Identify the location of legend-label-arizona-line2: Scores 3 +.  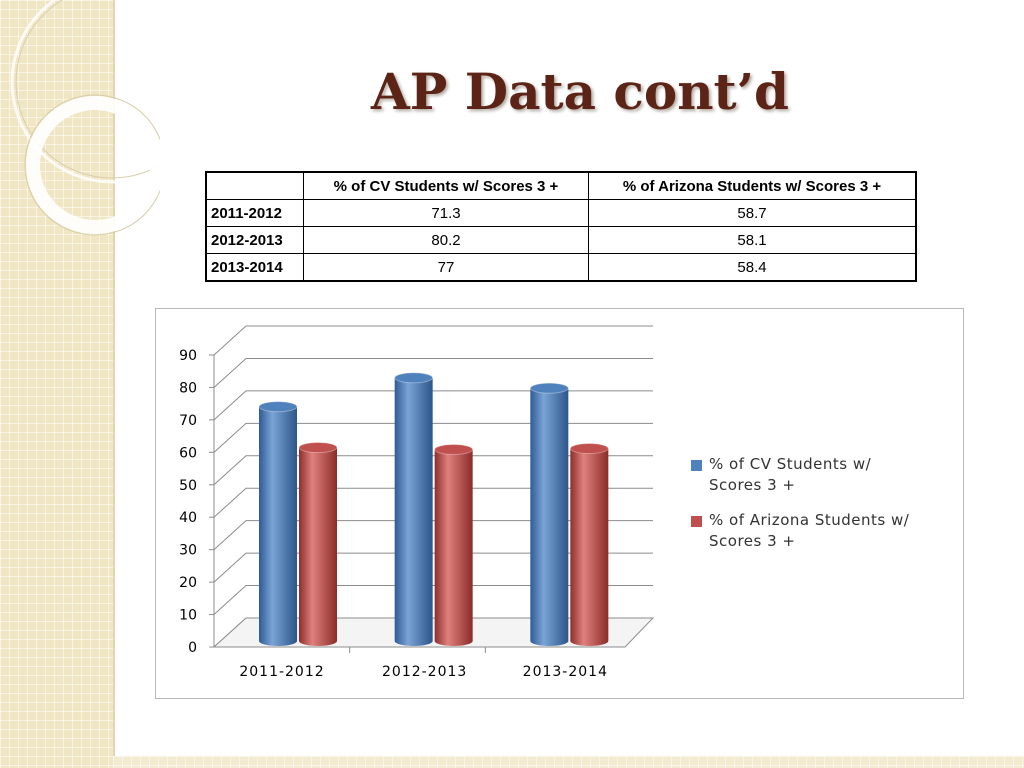
(752, 541).